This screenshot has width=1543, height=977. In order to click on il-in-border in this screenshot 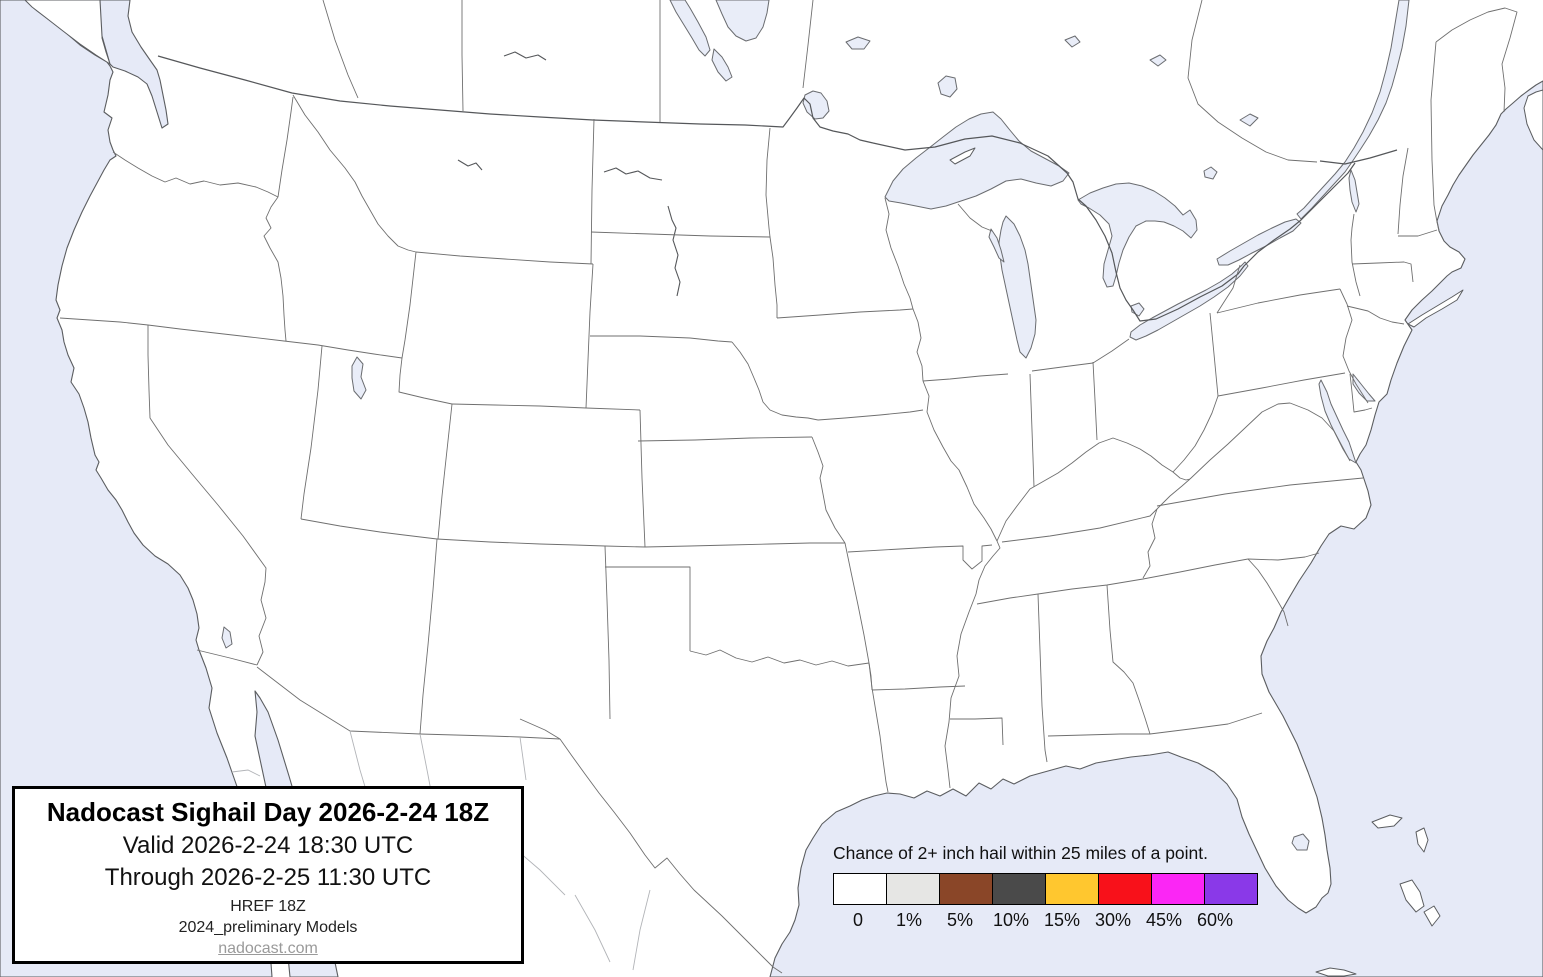, I will do `click(1032, 430)`.